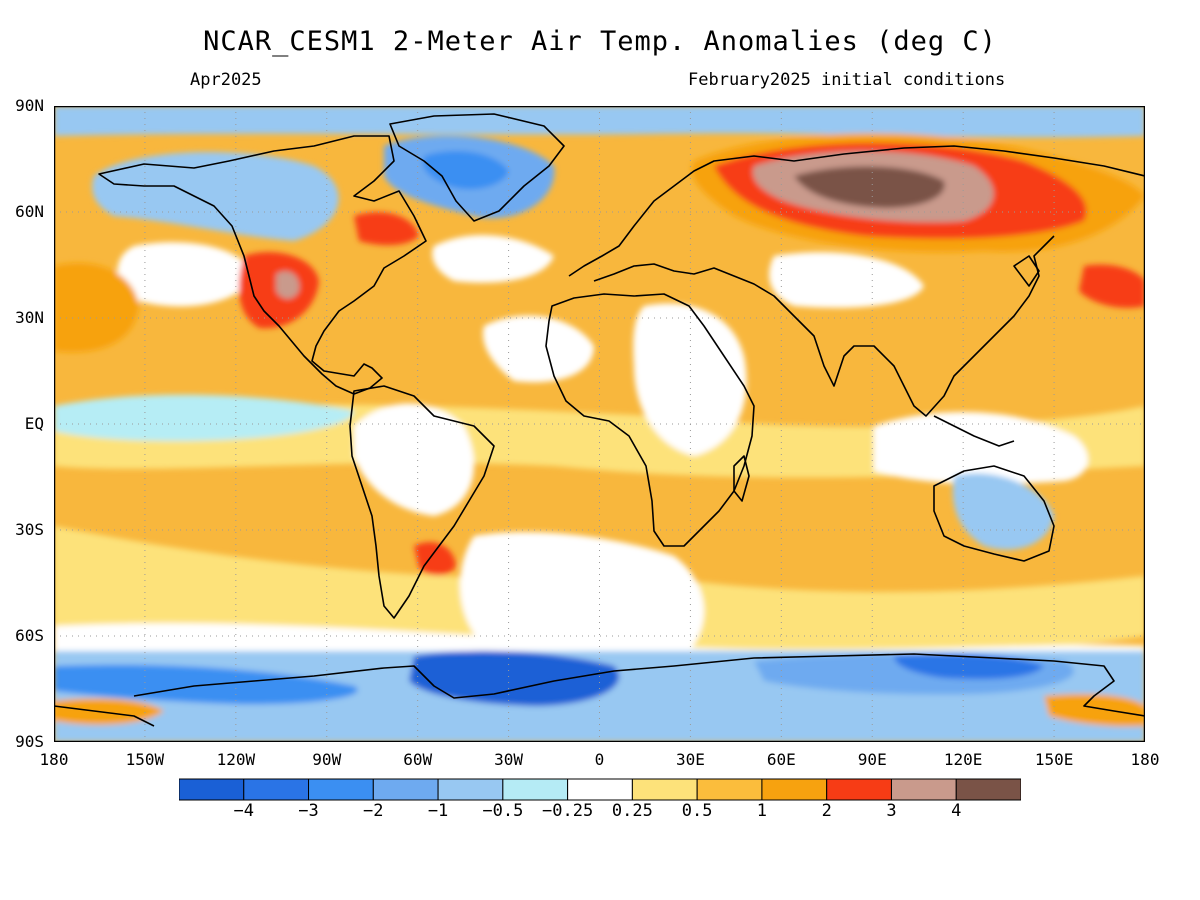 The width and height of the screenshot is (1200, 900). What do you see at coordinates (29, 105) in the screenshot?
I see `latitude-label: 90N` at bounding box center [29, 105].